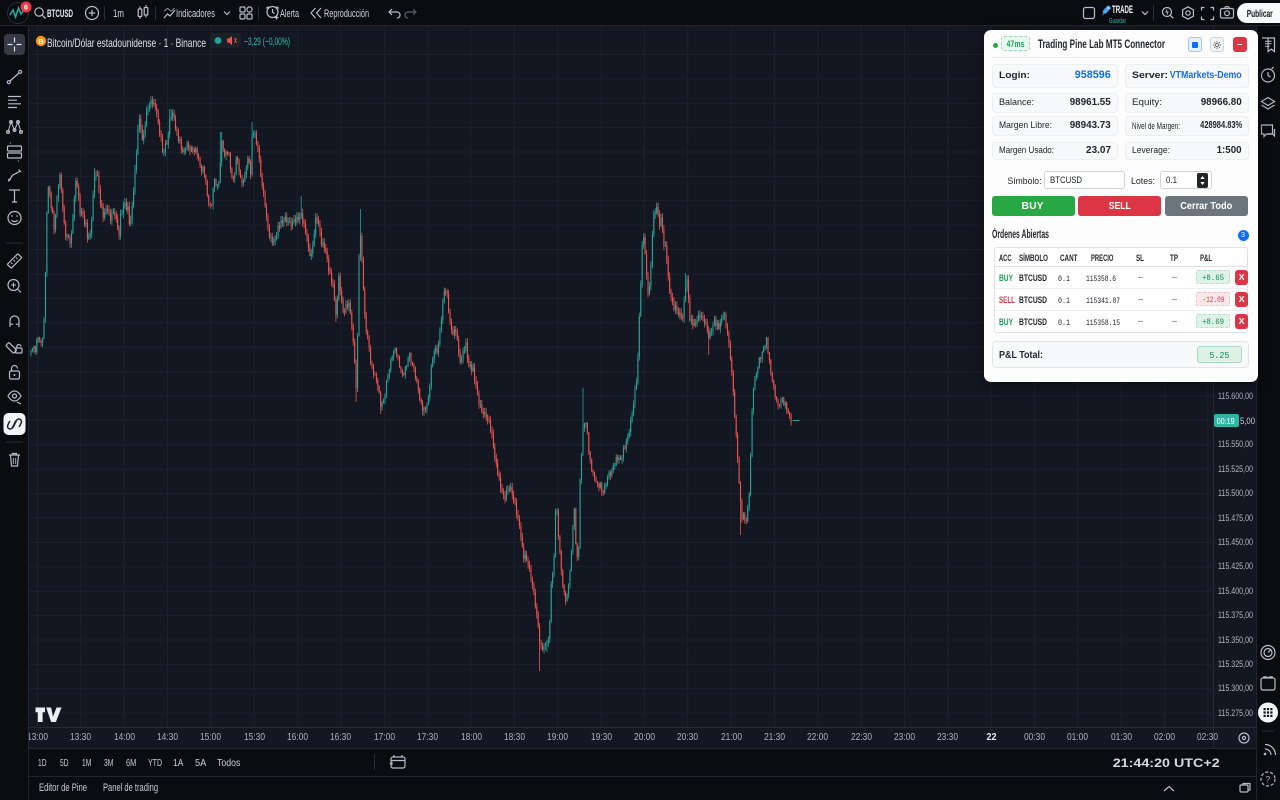  Describe the element at coordinates (41, 41) in the screenshot. I see `svg-text: B` at that location.